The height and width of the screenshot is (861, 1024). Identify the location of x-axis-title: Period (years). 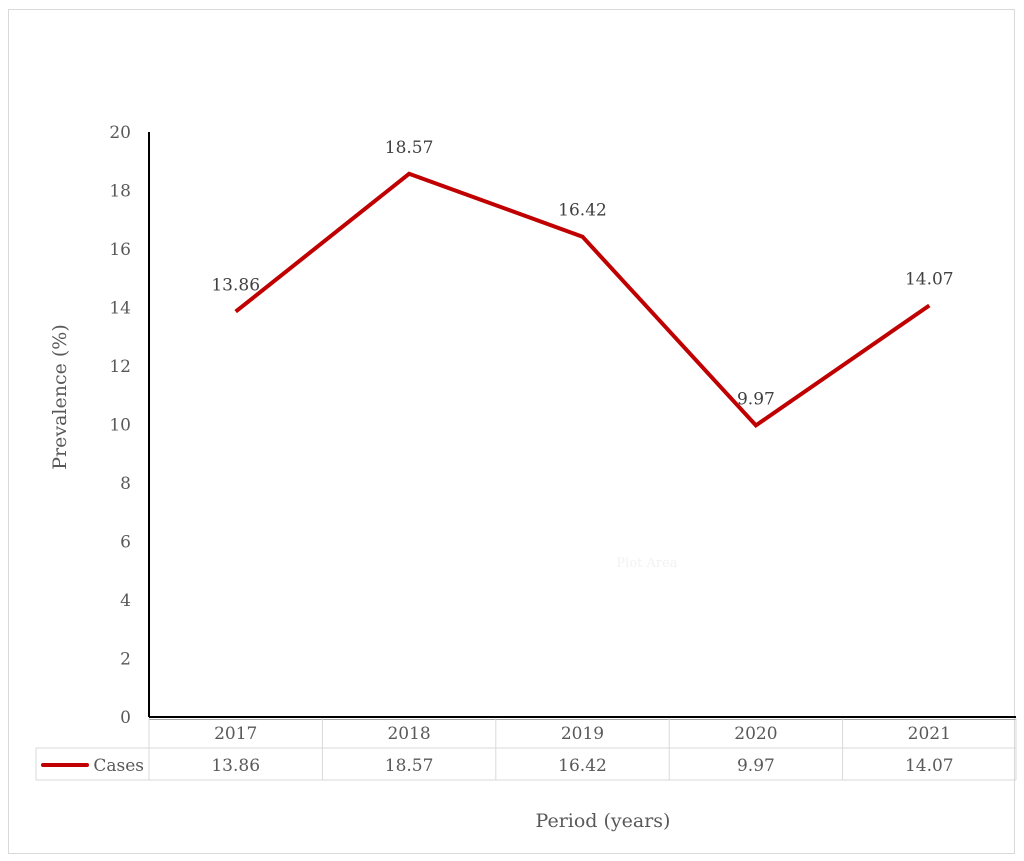
(603, 821).